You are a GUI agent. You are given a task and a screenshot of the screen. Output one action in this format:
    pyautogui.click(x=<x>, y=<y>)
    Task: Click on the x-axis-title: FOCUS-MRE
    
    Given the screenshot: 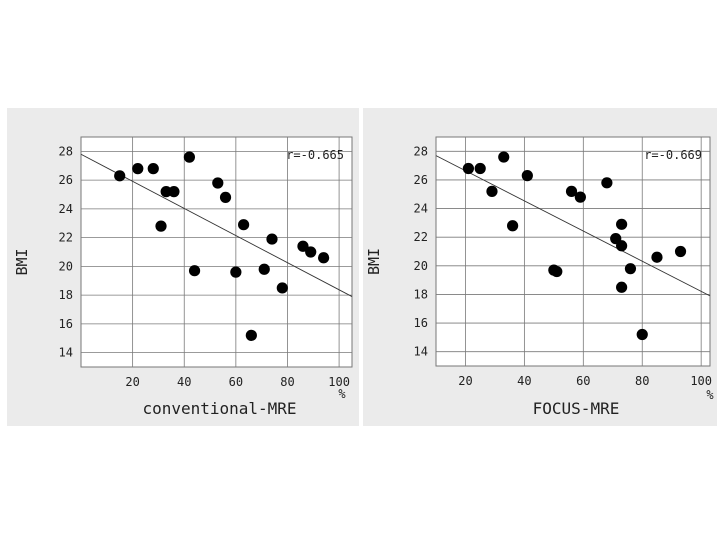 What is the action you would take?
    pyautogui.click(x=576, y=408)
    